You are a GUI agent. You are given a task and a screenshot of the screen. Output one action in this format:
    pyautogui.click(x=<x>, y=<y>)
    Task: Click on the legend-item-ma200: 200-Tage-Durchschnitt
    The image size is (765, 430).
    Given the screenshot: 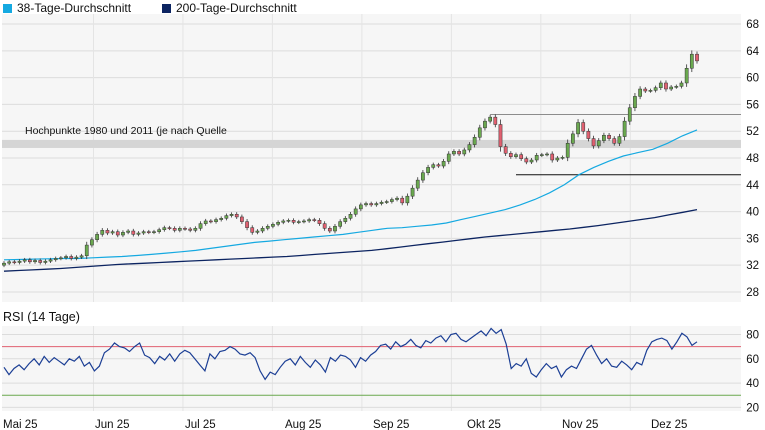 What is the action you would take?
    pyautogui.click(x=229, y=8)
    